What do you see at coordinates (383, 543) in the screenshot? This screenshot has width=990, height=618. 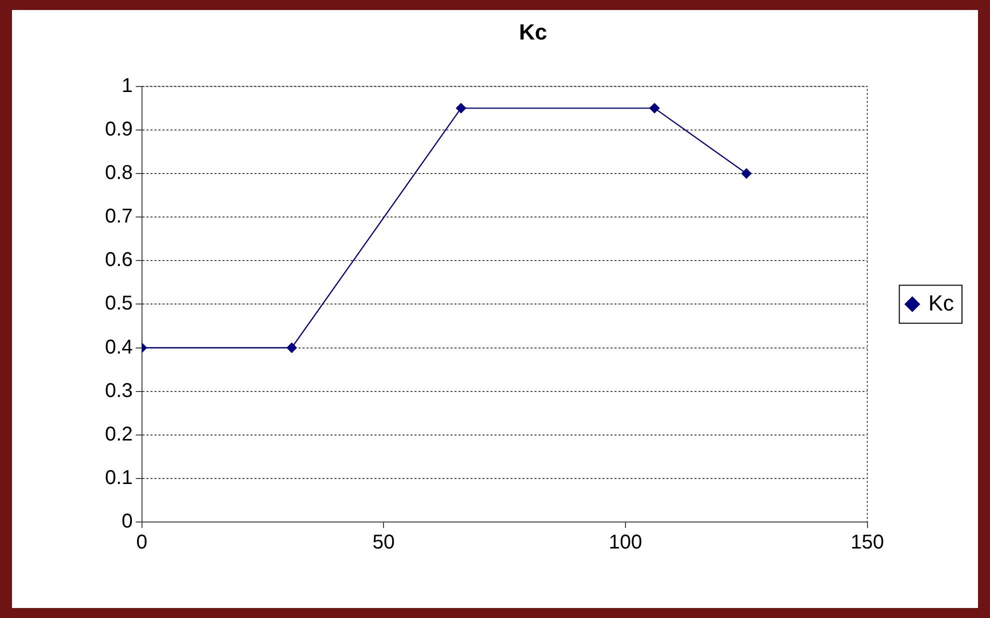 I see `x-tick-label: 50` at bounding box center [383, 543].